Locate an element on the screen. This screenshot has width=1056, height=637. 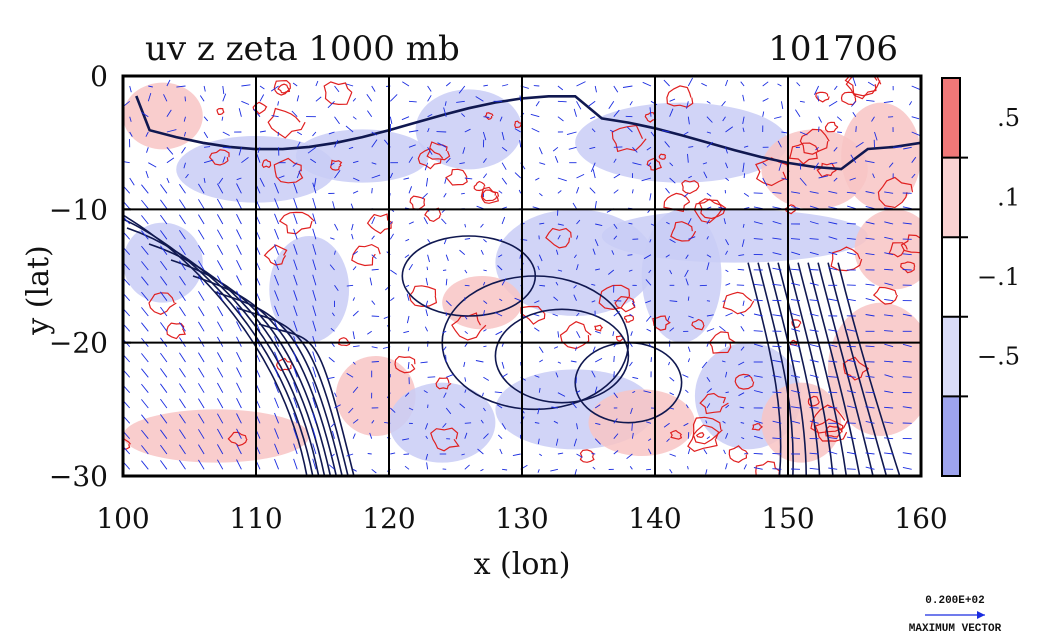
chart-title: uv z zeta 1000 mb is located at coordinates (302, 49).